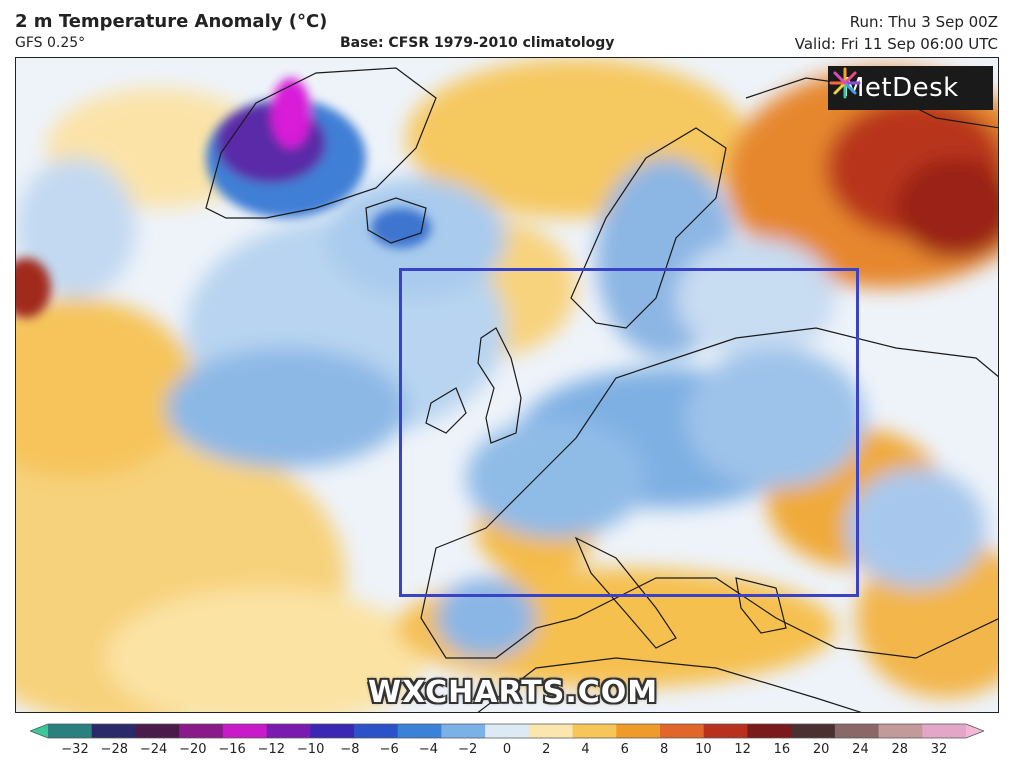 The height and width of the screenshot is (774, 1024). I want to click on colorbar-tick-label: 8, so click(664, 749).